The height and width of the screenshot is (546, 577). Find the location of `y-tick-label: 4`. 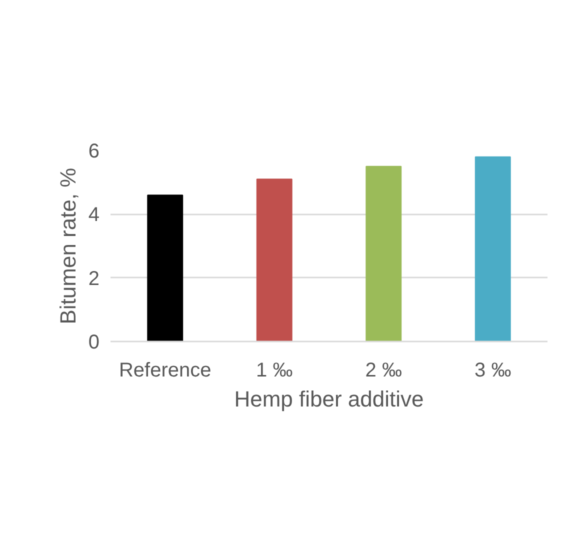

y-tick-label: 4 is located at coordinates (94, 215).